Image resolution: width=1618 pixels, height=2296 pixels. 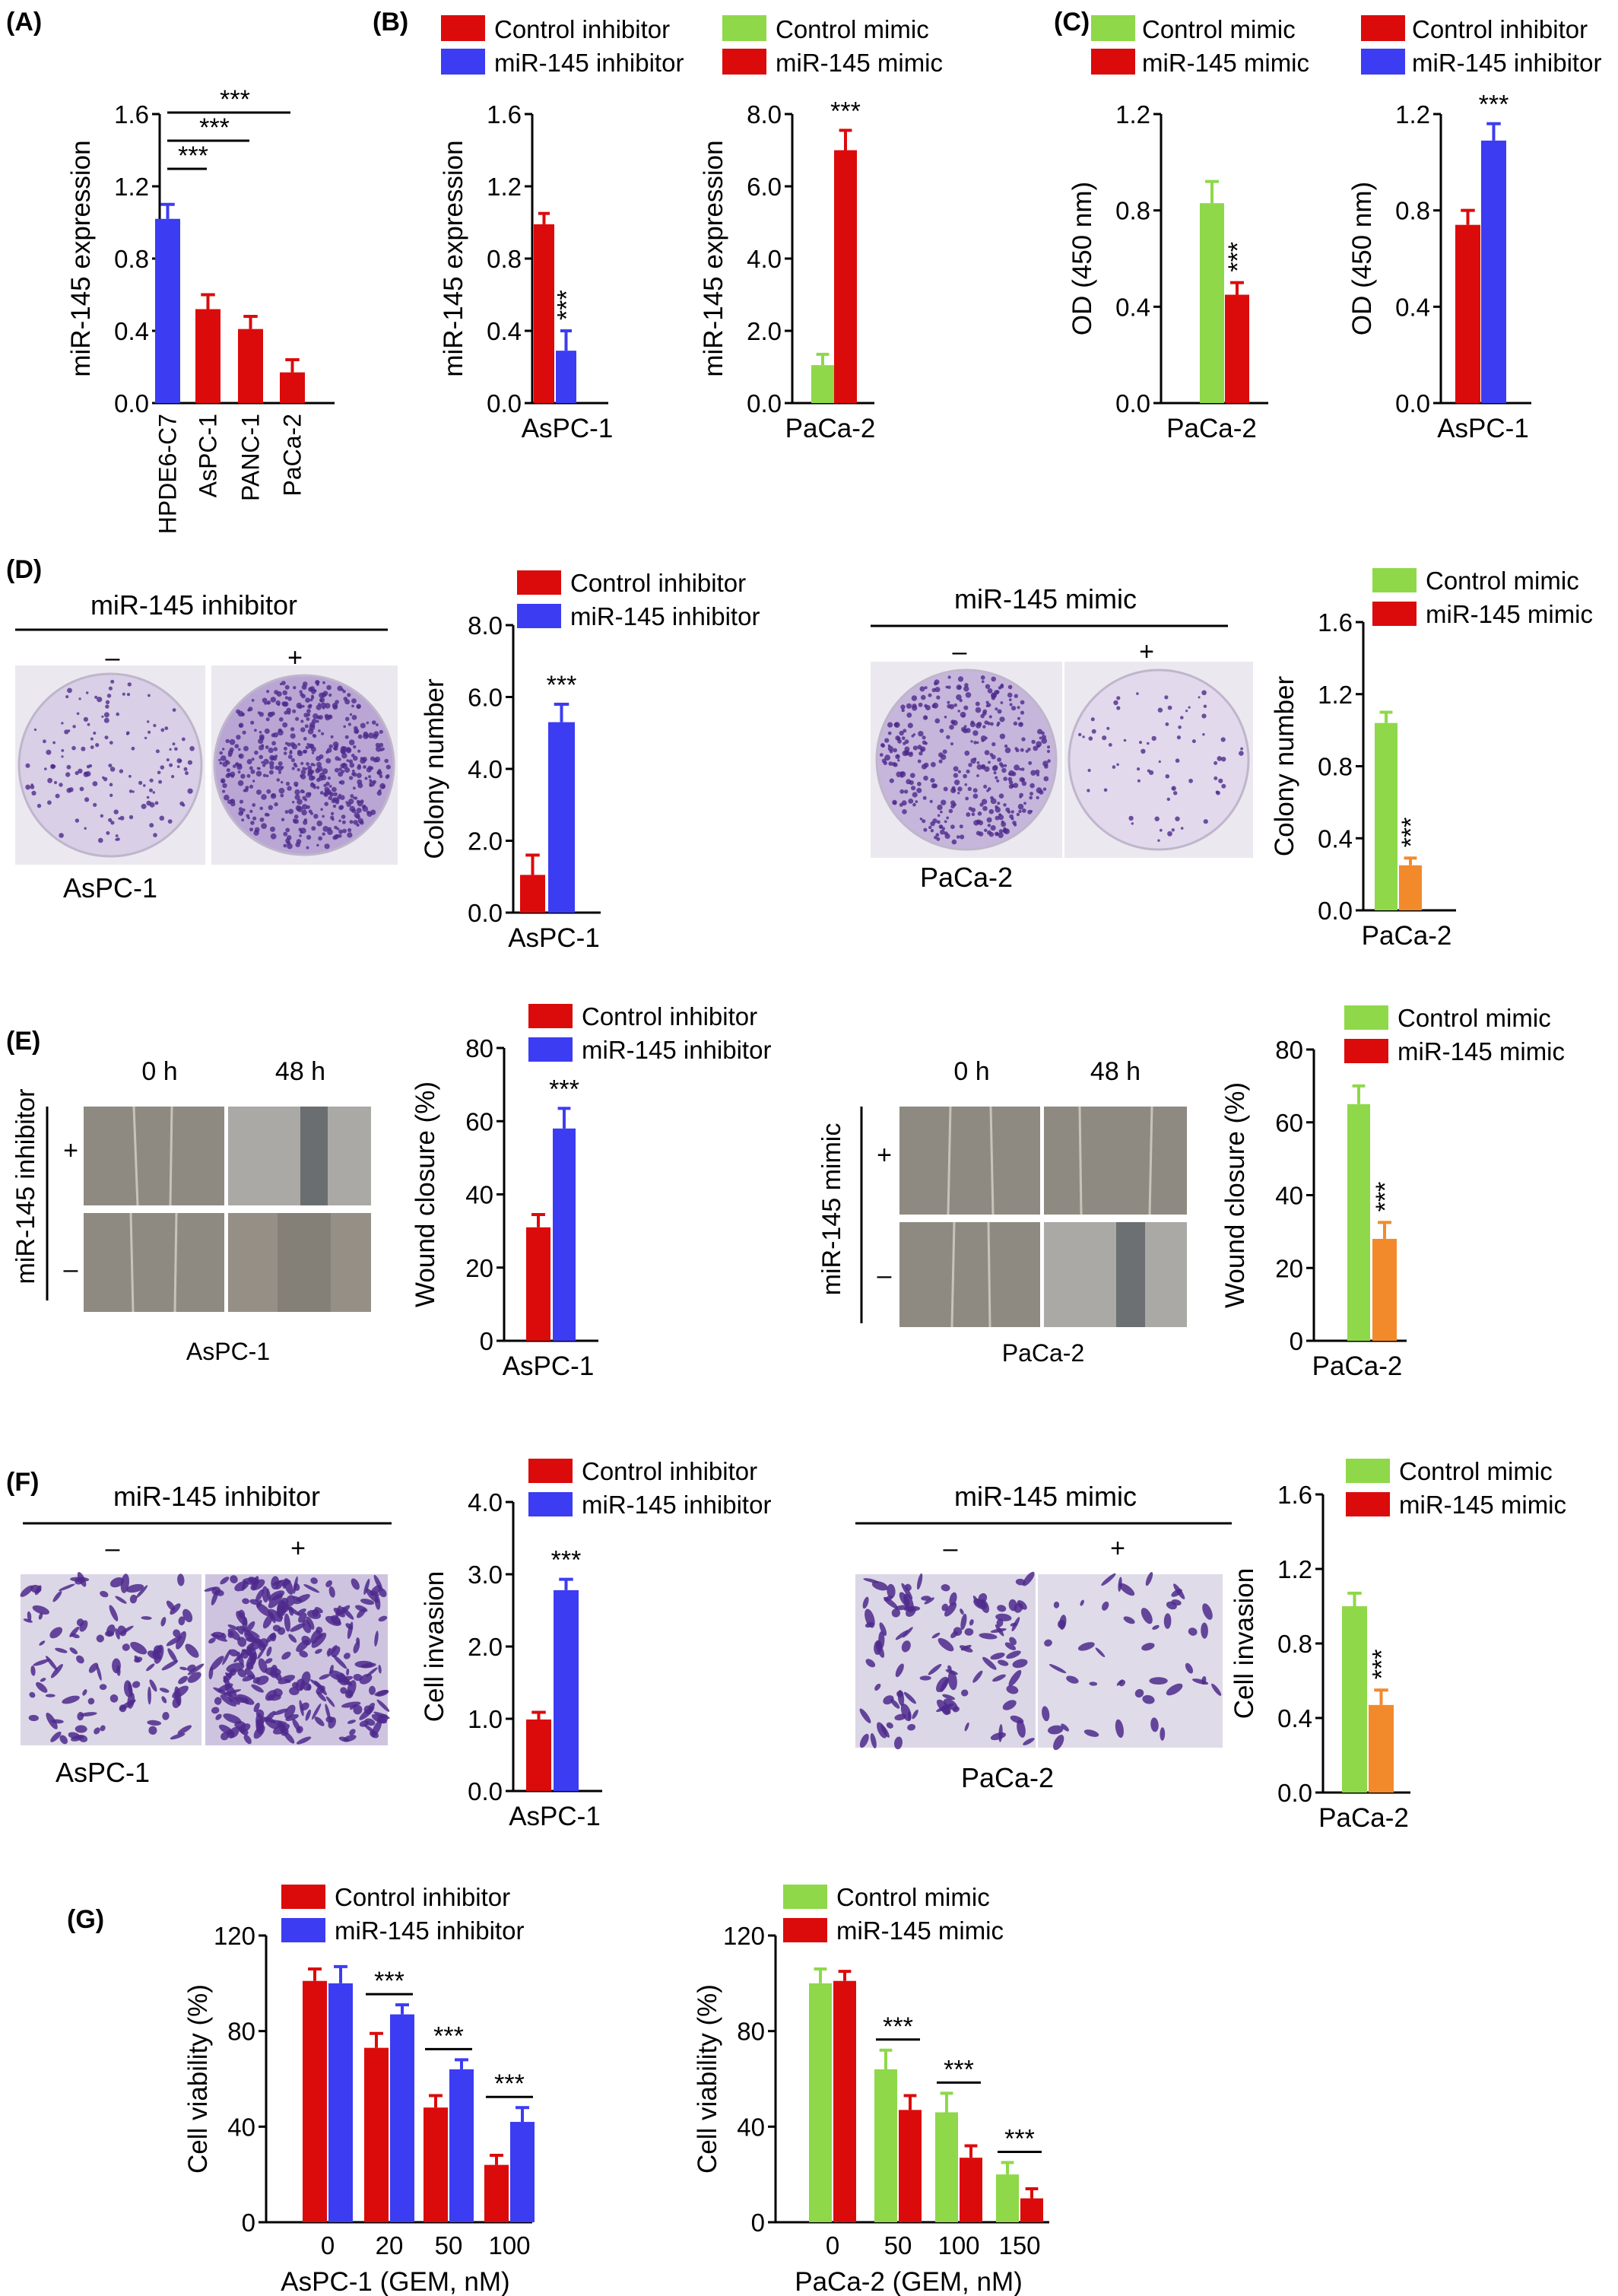 What do you see at coordinates (1335, 839) in the screenshot?
I see `y-tick-label-d2: 0.4` at bounding box center [1335, 839].